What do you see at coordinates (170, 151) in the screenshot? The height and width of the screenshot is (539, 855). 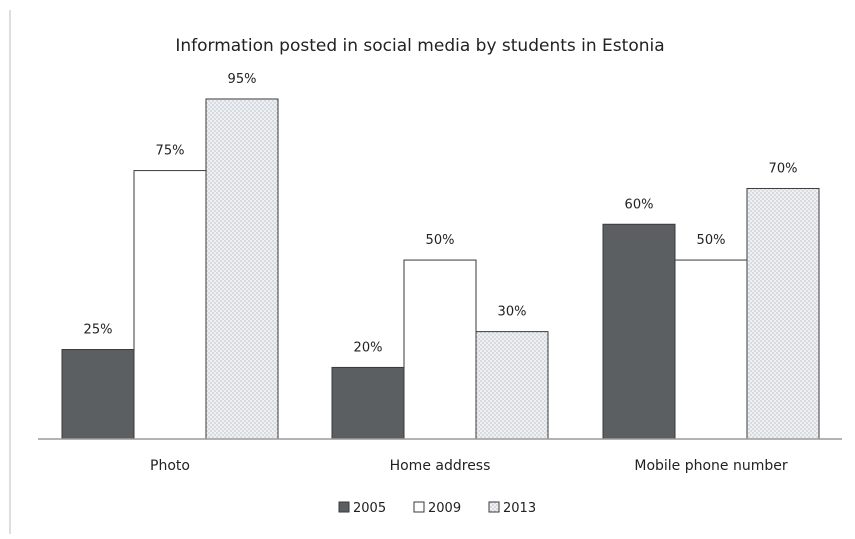 I see `data-label-photo-2009: 75%` at bounding box center [170, 151].